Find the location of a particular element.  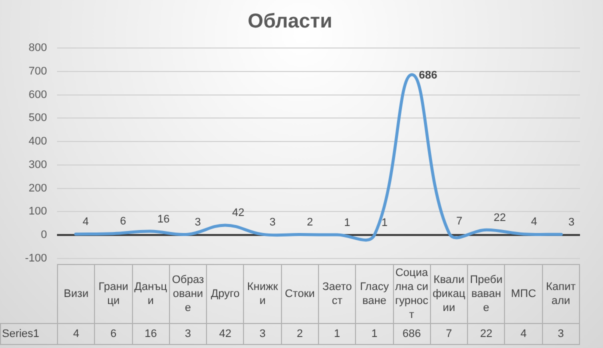

x-tick-label: Данъци is located at coordinates (151, 294).